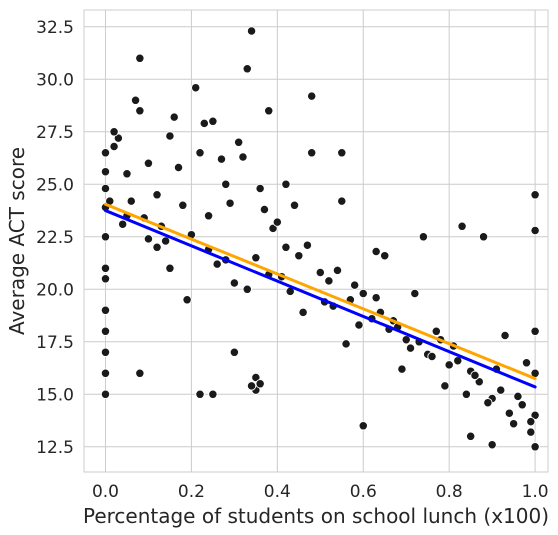  I want to click on y-tick-label: 27.5, so click(55, 133).